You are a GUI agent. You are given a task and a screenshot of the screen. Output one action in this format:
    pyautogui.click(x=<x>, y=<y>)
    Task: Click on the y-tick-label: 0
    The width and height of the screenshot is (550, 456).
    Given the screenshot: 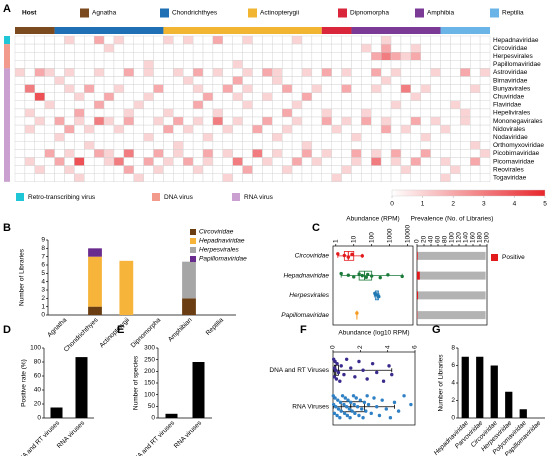 What is the action you would take?
    pyautogui.click(x=153, y=418)
    